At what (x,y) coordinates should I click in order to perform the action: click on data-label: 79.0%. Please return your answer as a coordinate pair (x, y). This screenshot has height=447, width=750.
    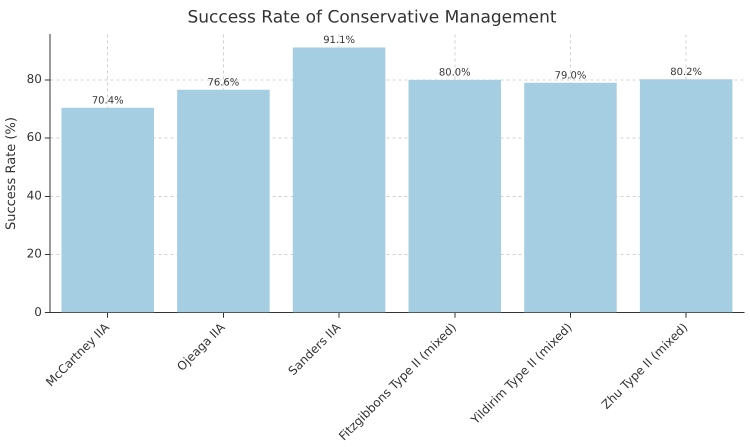
    Looking at the image, I should click on (570, 76).